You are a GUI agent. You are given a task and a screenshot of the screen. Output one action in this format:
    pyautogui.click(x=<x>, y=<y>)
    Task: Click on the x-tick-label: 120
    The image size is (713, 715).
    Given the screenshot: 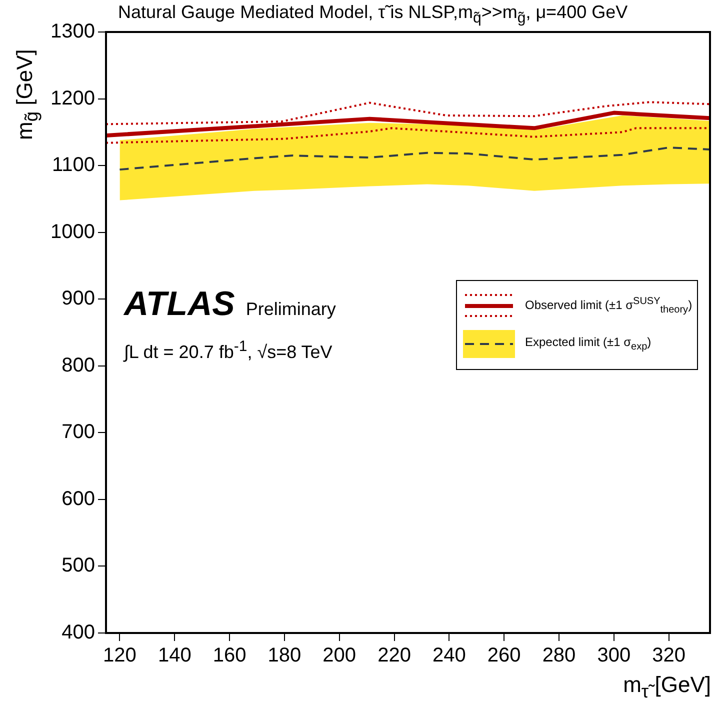 What is the action you would take?
    pyautogui.click(x=119, y=655)
    